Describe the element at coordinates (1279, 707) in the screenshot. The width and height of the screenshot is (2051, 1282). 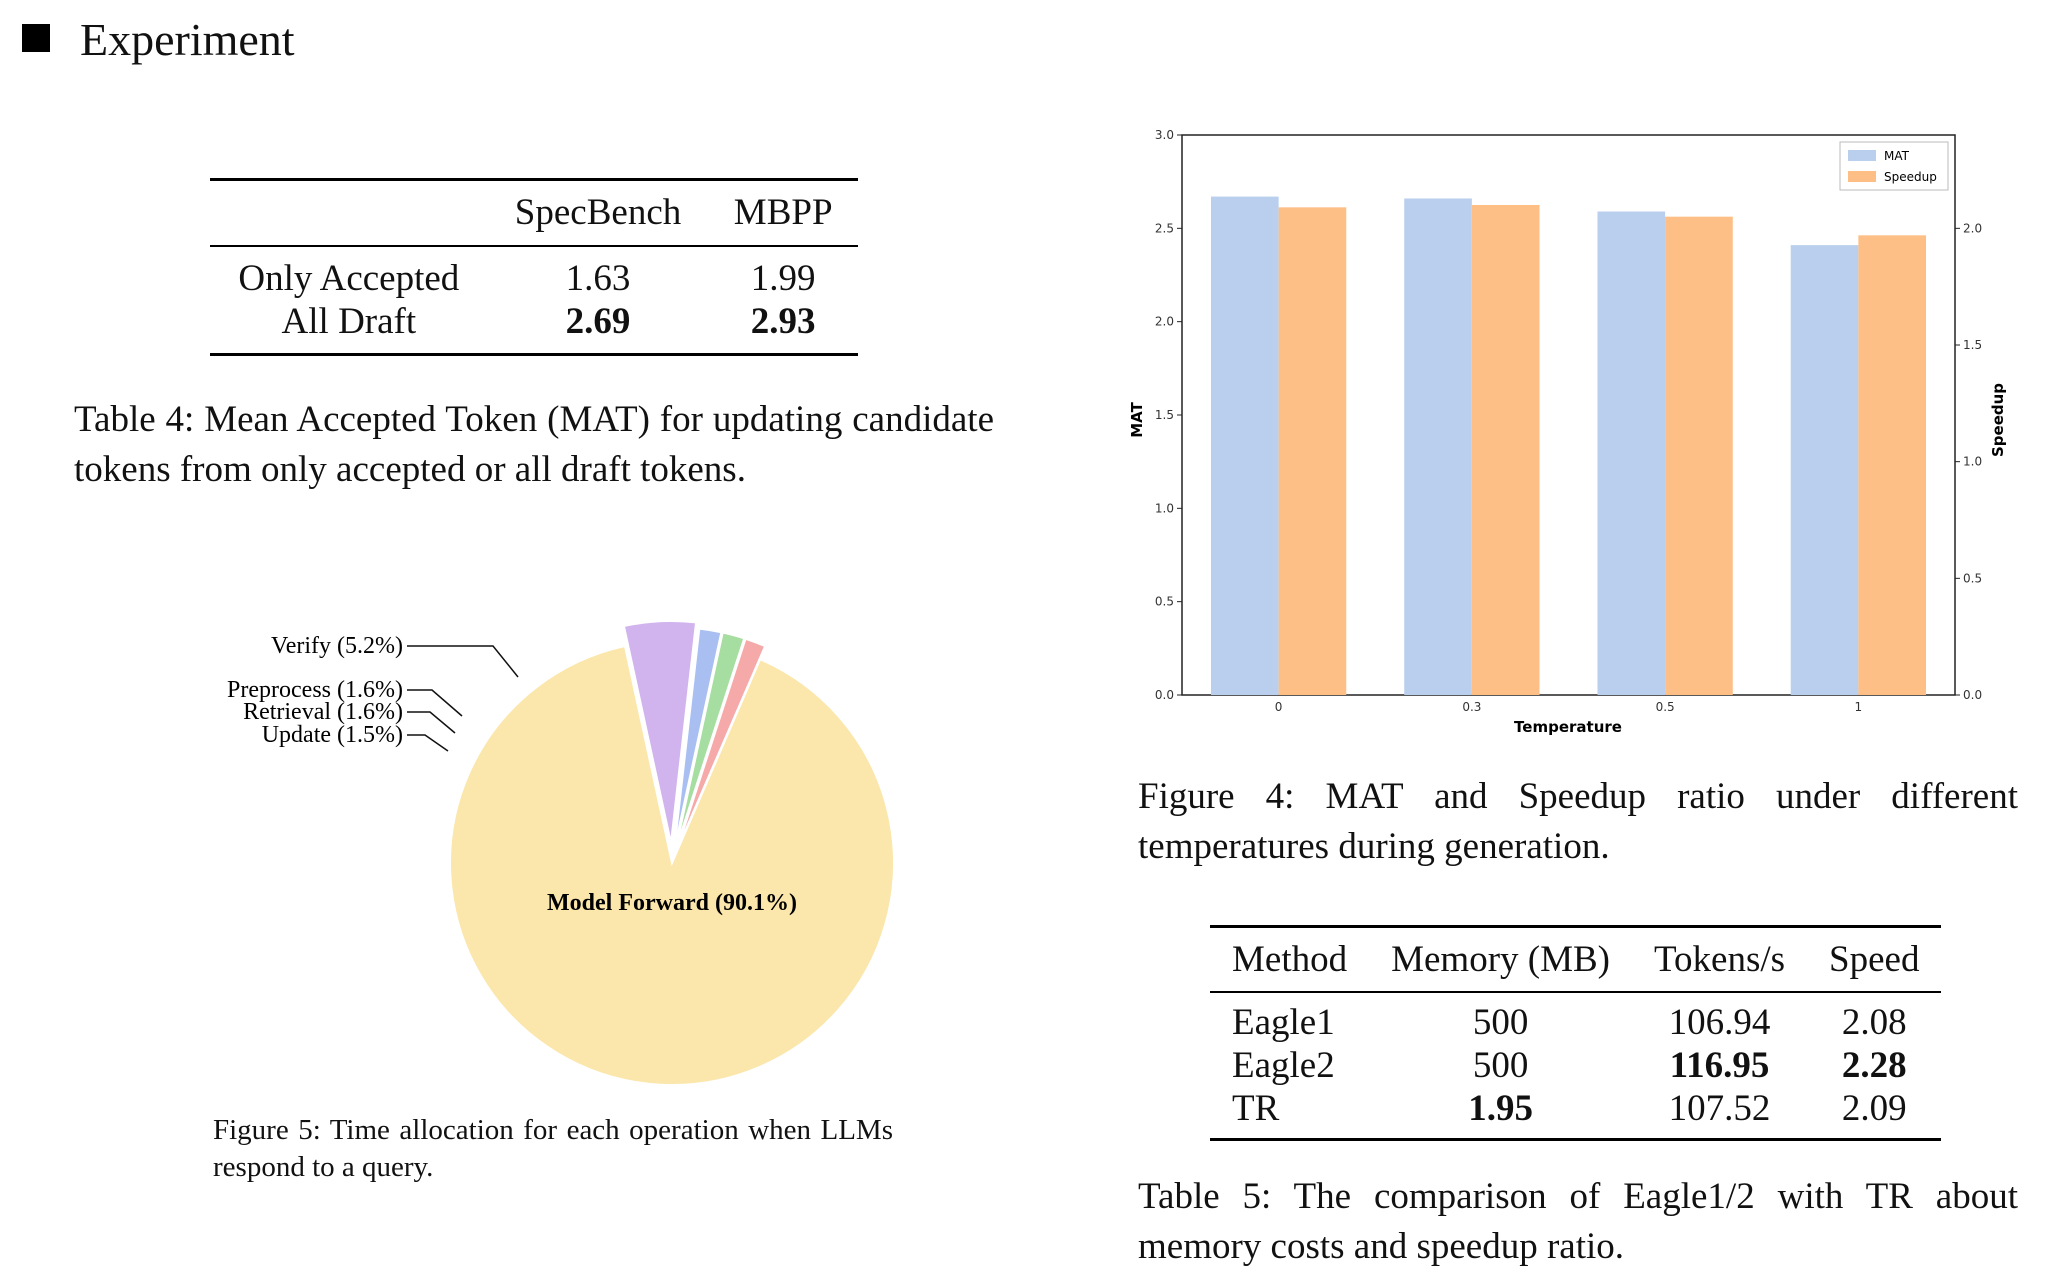
I see `x-tick-label: 0` at that location.